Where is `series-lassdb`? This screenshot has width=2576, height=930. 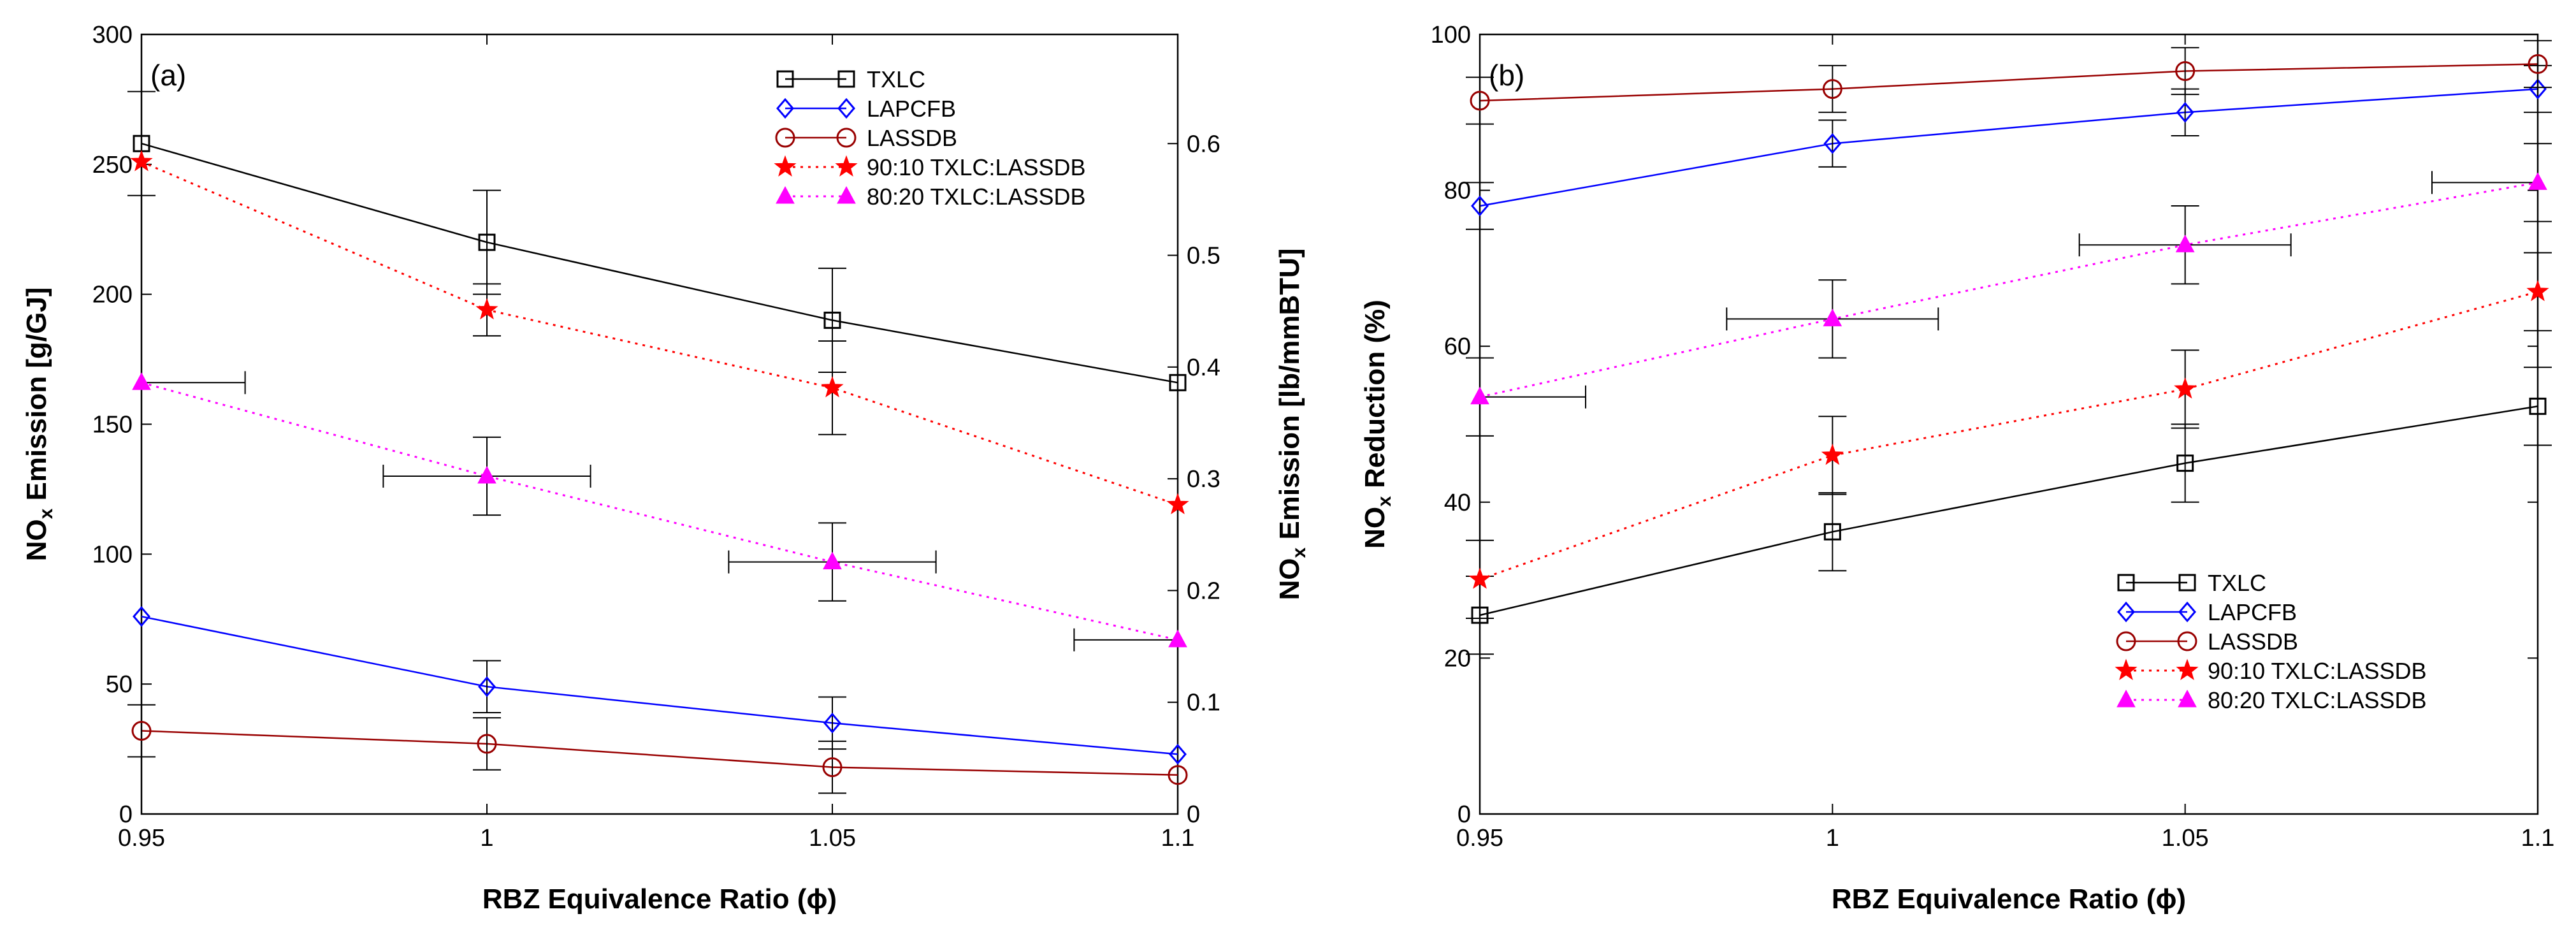 series-lassdb is located at coordinates (2009, 82).